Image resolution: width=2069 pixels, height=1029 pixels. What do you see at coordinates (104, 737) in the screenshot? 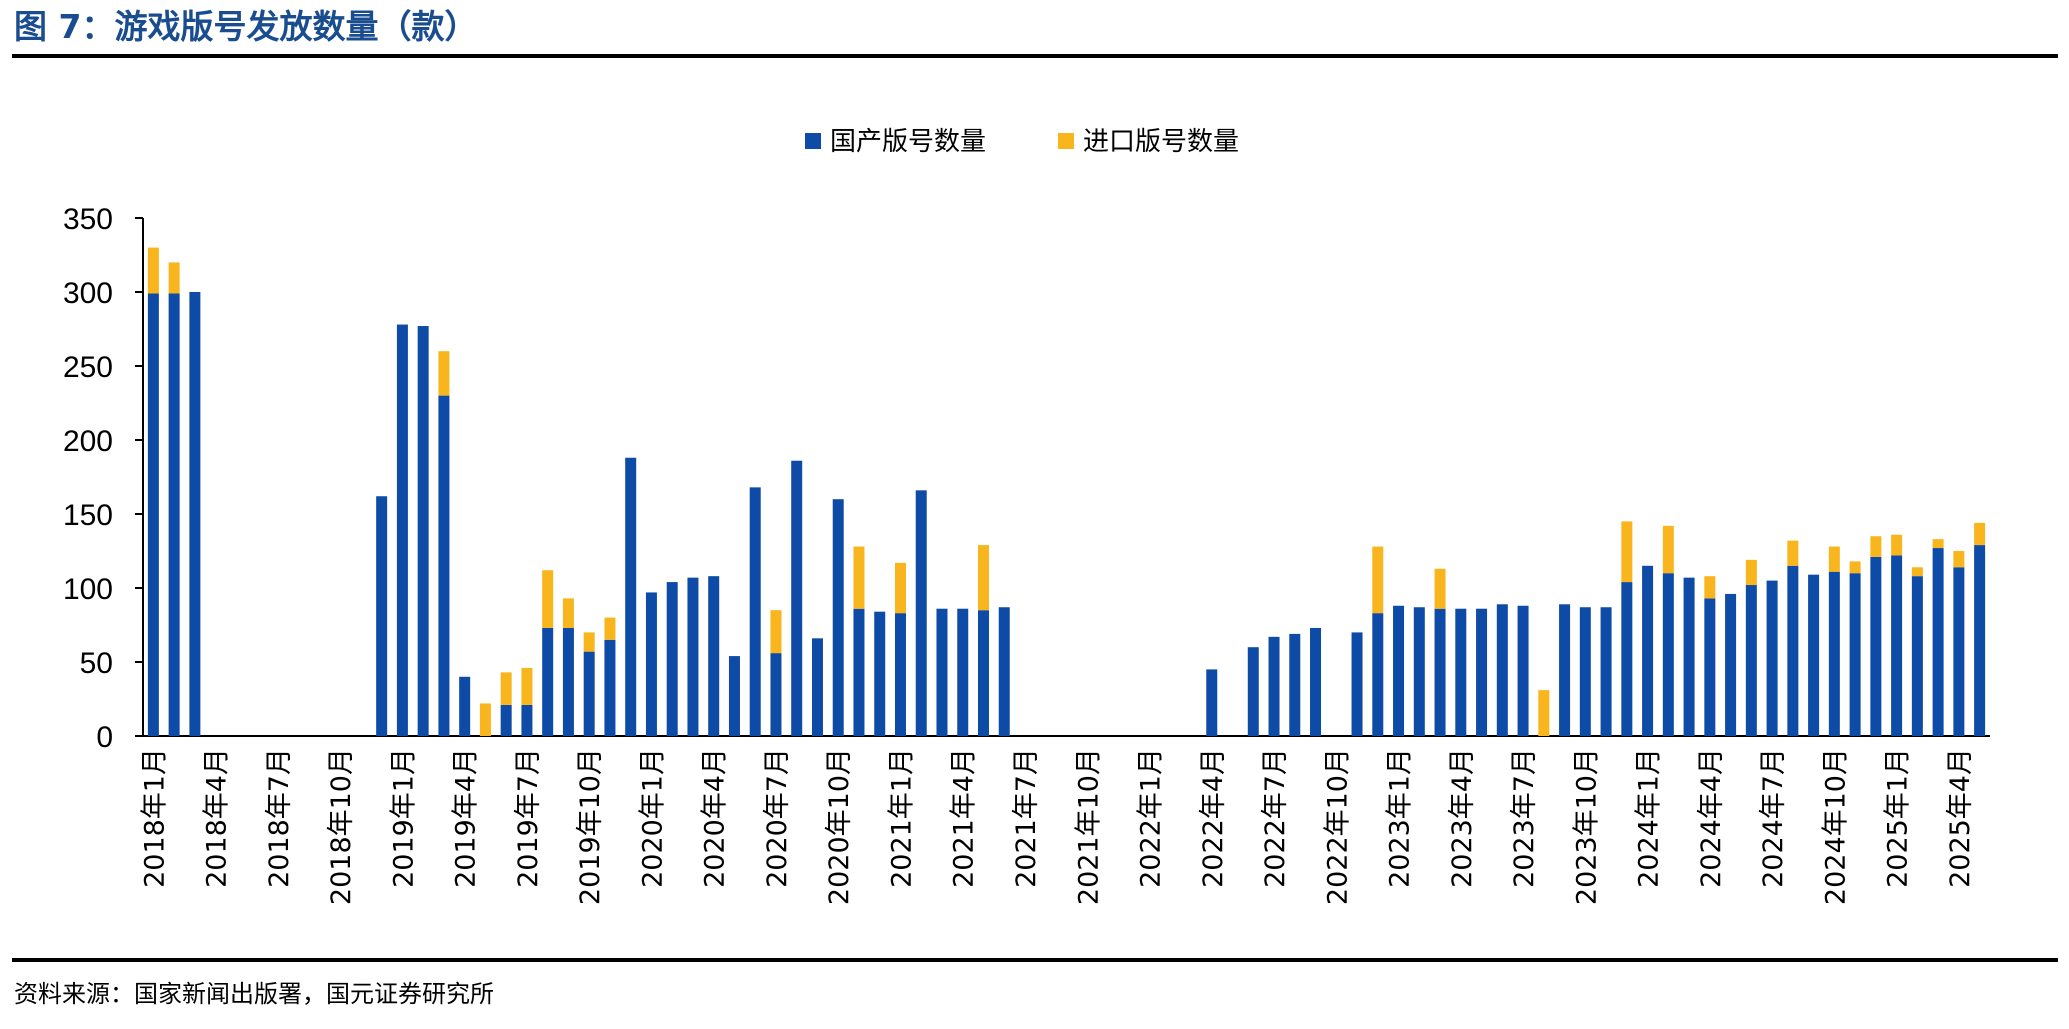
I see `y-tick-label: 0` at bounding box center [104, 737].